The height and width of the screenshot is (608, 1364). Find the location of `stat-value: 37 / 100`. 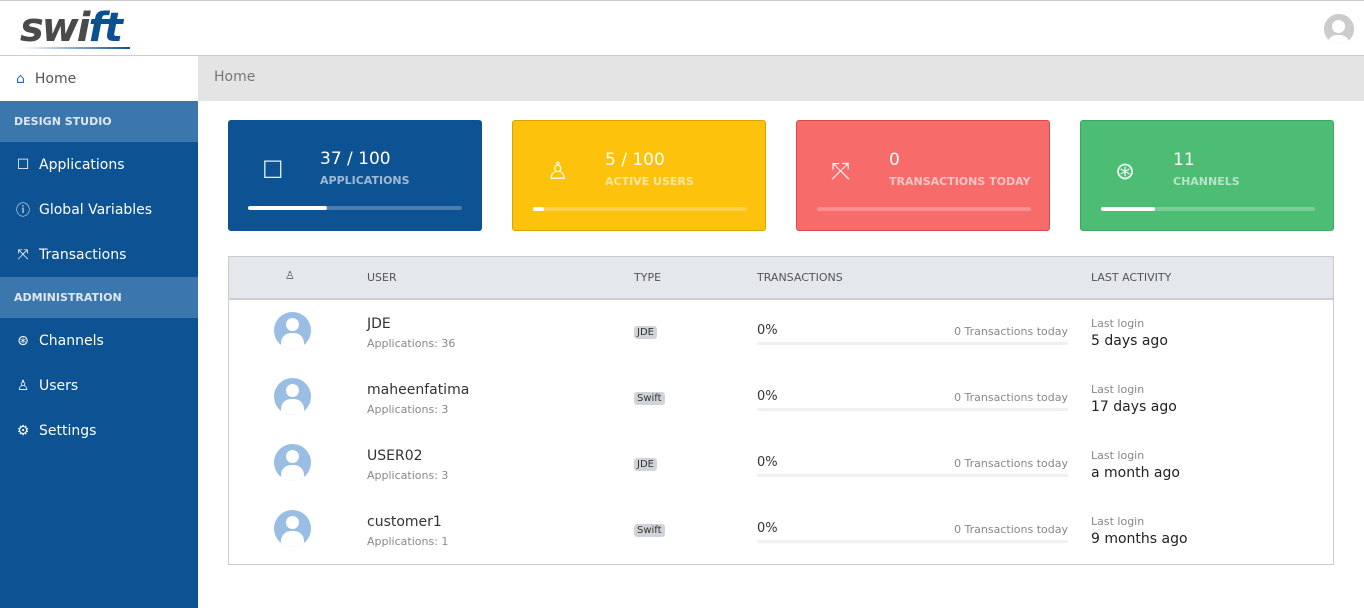

stat-value: 37 / 100 is located at coordinates (355, 159).